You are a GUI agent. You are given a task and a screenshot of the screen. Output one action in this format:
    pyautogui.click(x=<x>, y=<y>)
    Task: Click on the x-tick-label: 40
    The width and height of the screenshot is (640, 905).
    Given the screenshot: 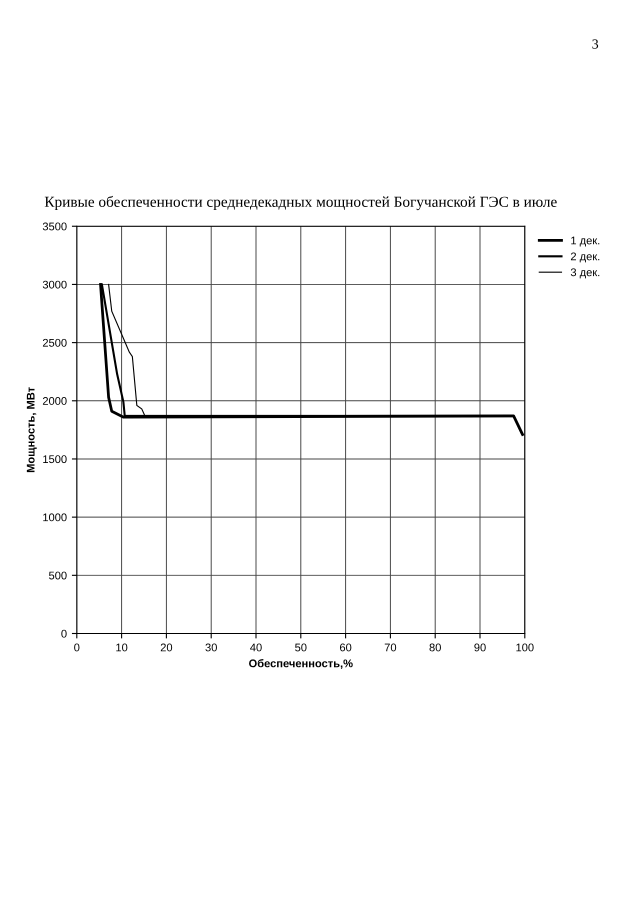 What is the action you would take?
    pyautogui.click(x=256, y=648)
    